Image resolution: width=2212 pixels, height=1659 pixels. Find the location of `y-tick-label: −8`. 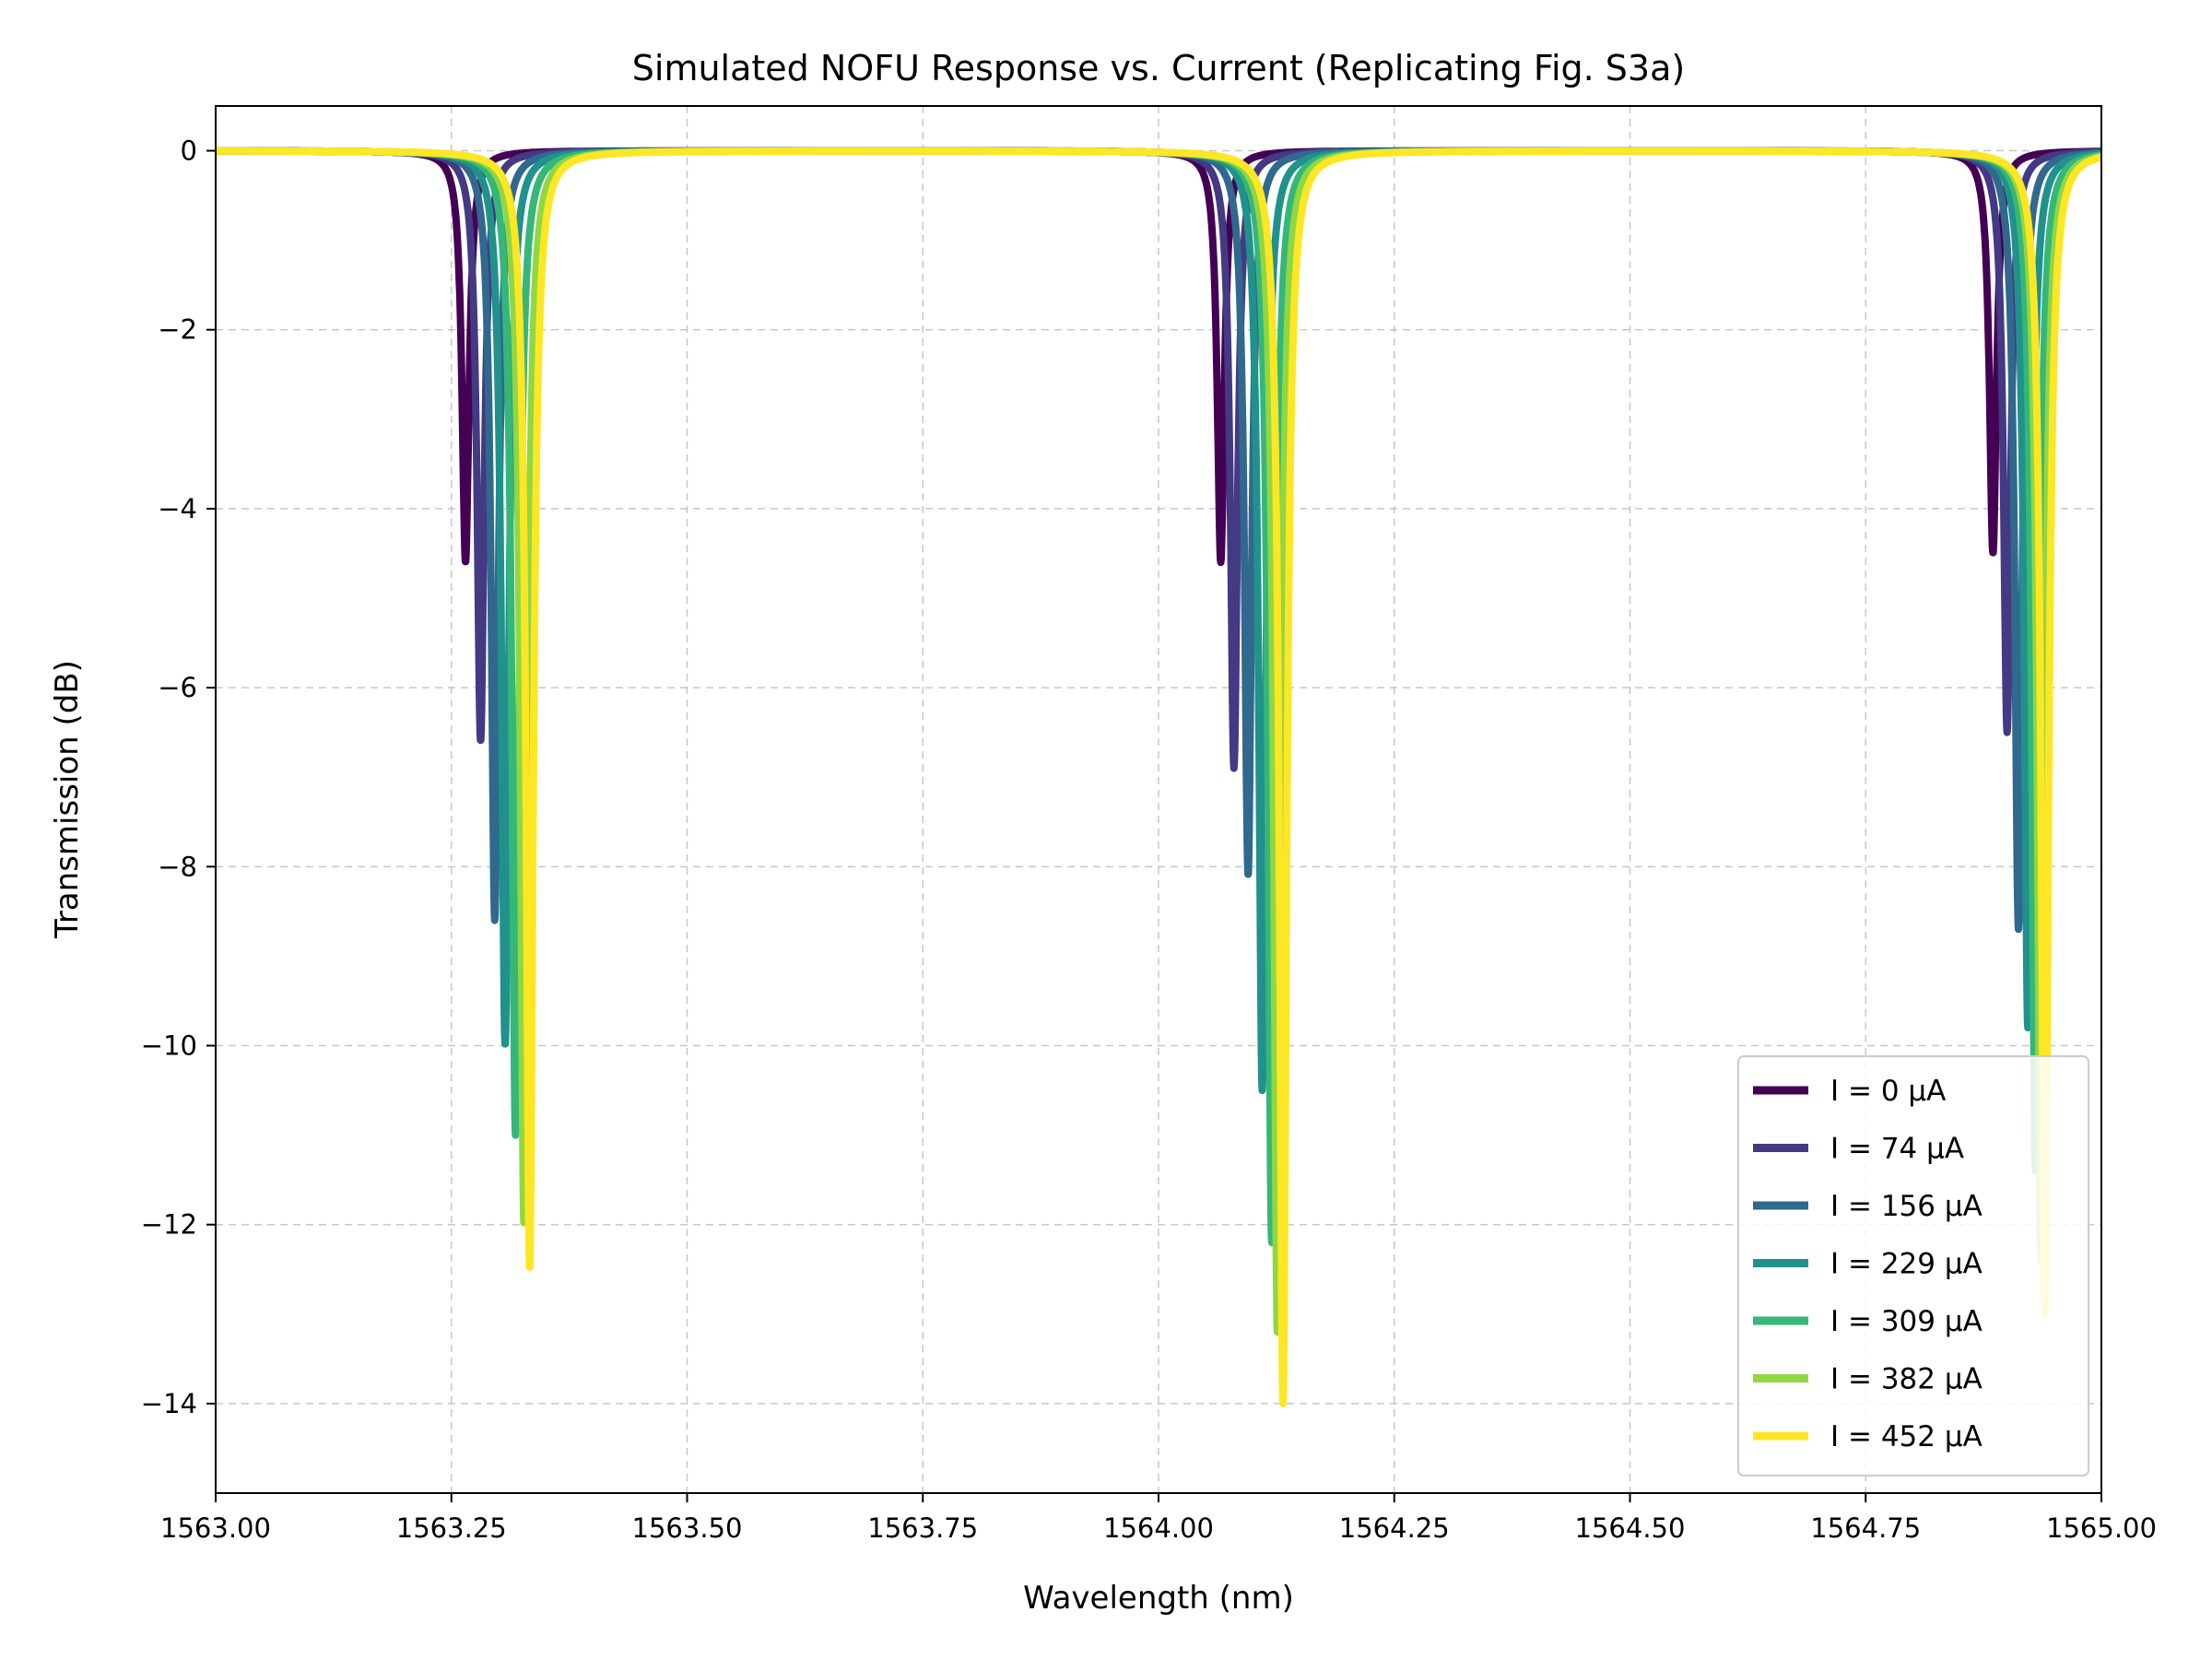

y-tick-label: −8 is located at coordinates (177, 866).